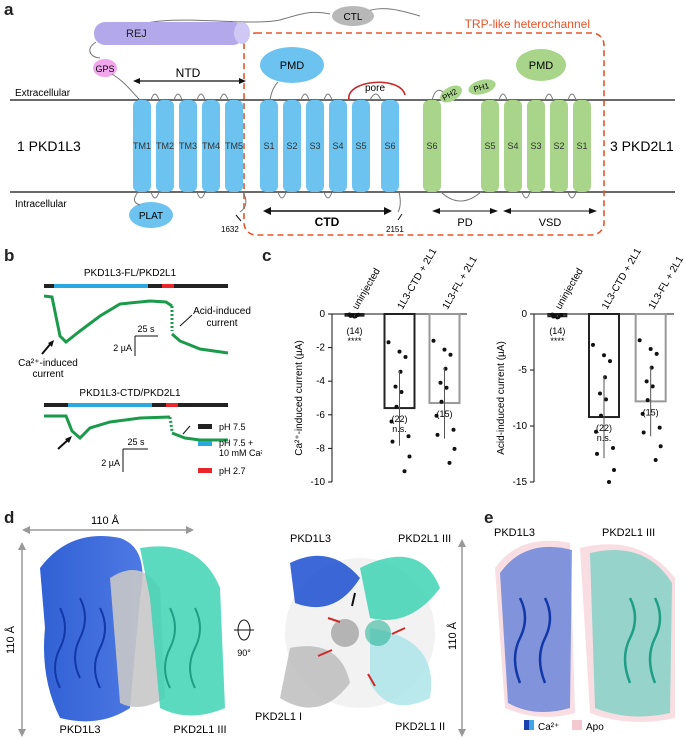 This screenshot has height=740, width=685. Describe the element at coordinates (105, 520) in the screenshot. I see `width-label: 110 Å` at that location.